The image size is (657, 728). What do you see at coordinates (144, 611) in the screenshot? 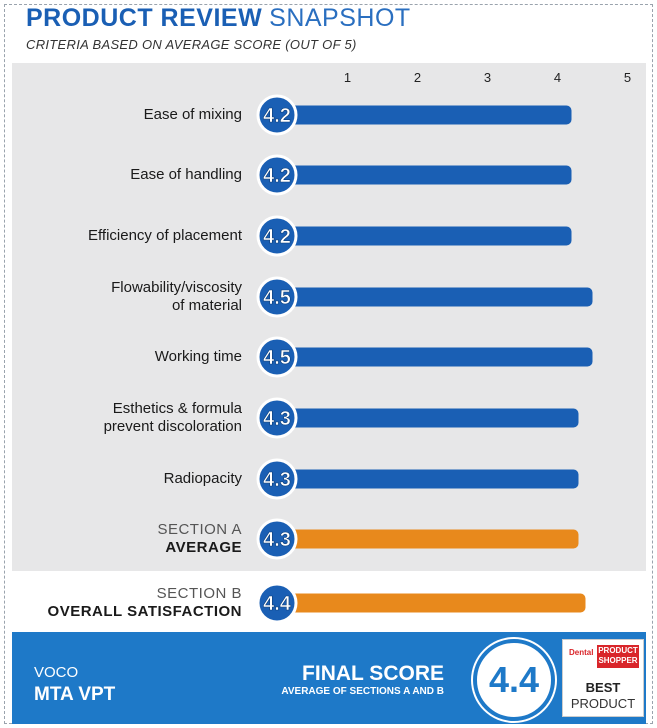
I see `section-label-line2: OVERALL SATISFACTION` at bounding box center [144, 611].